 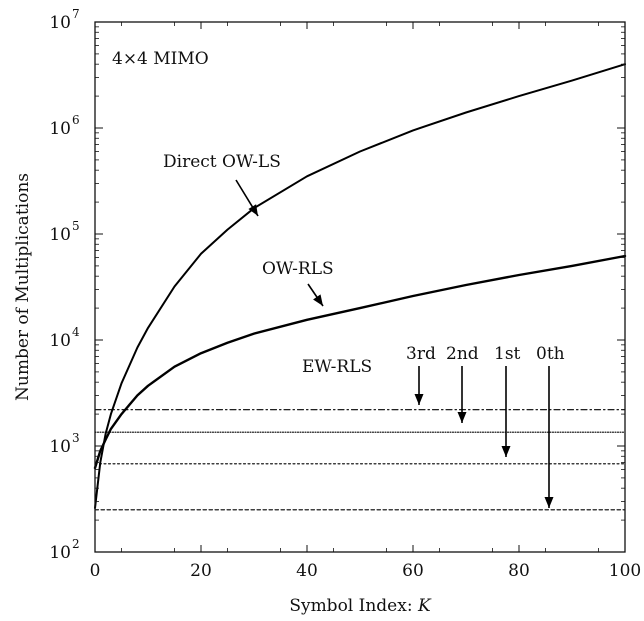 I want to click on x-tick-label: 0, so click(x=95, y=571).